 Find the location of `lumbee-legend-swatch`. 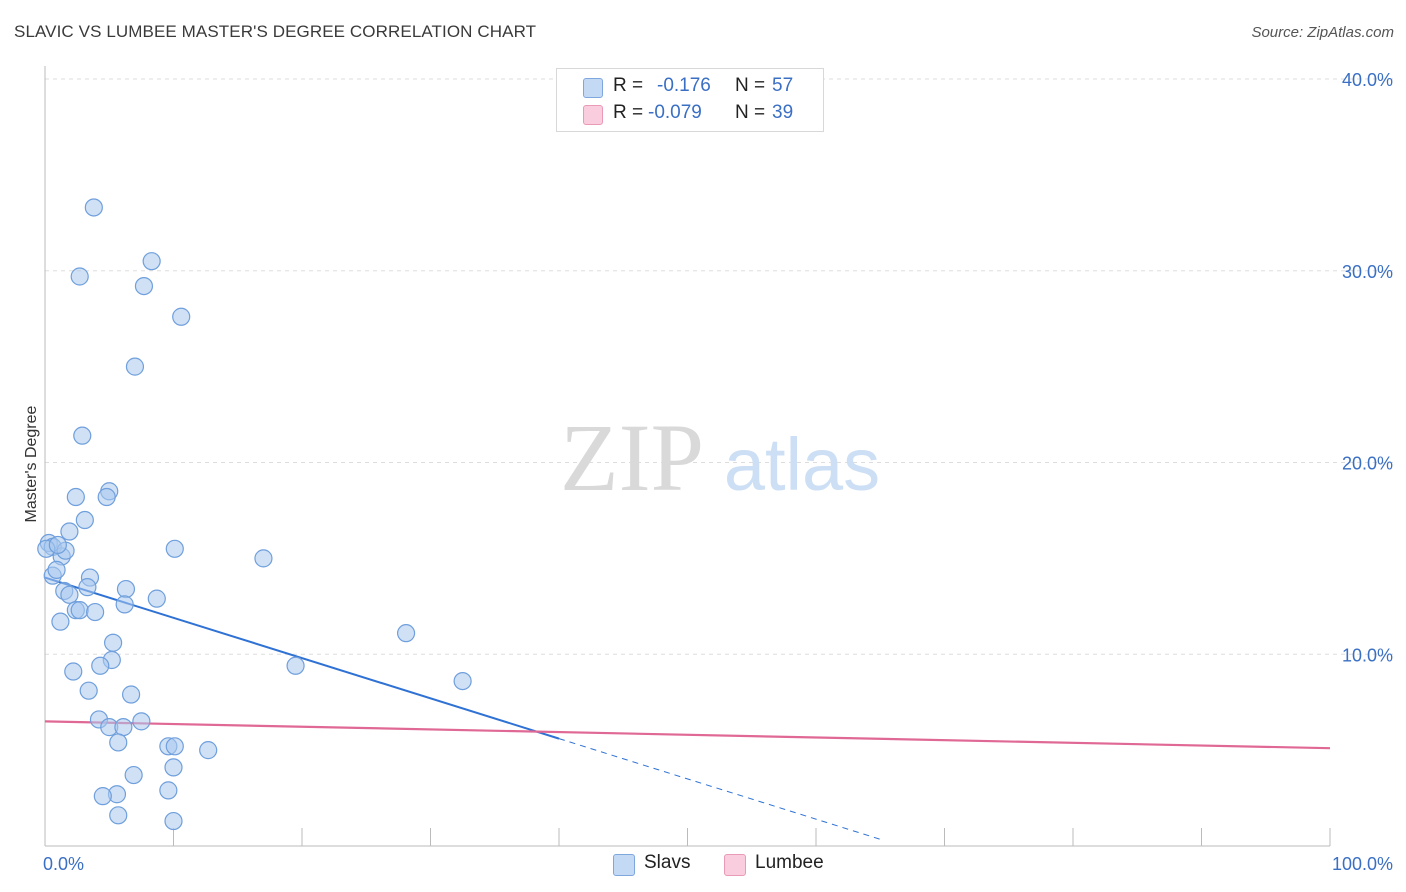

lumbee-legend-swatch is located at coordinates (735, 865).